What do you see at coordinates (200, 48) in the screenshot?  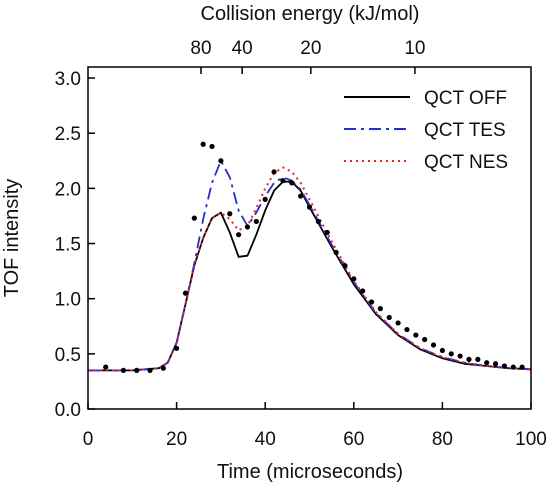 I see `top-tick-label: 80` at bounding box center [200, 48].